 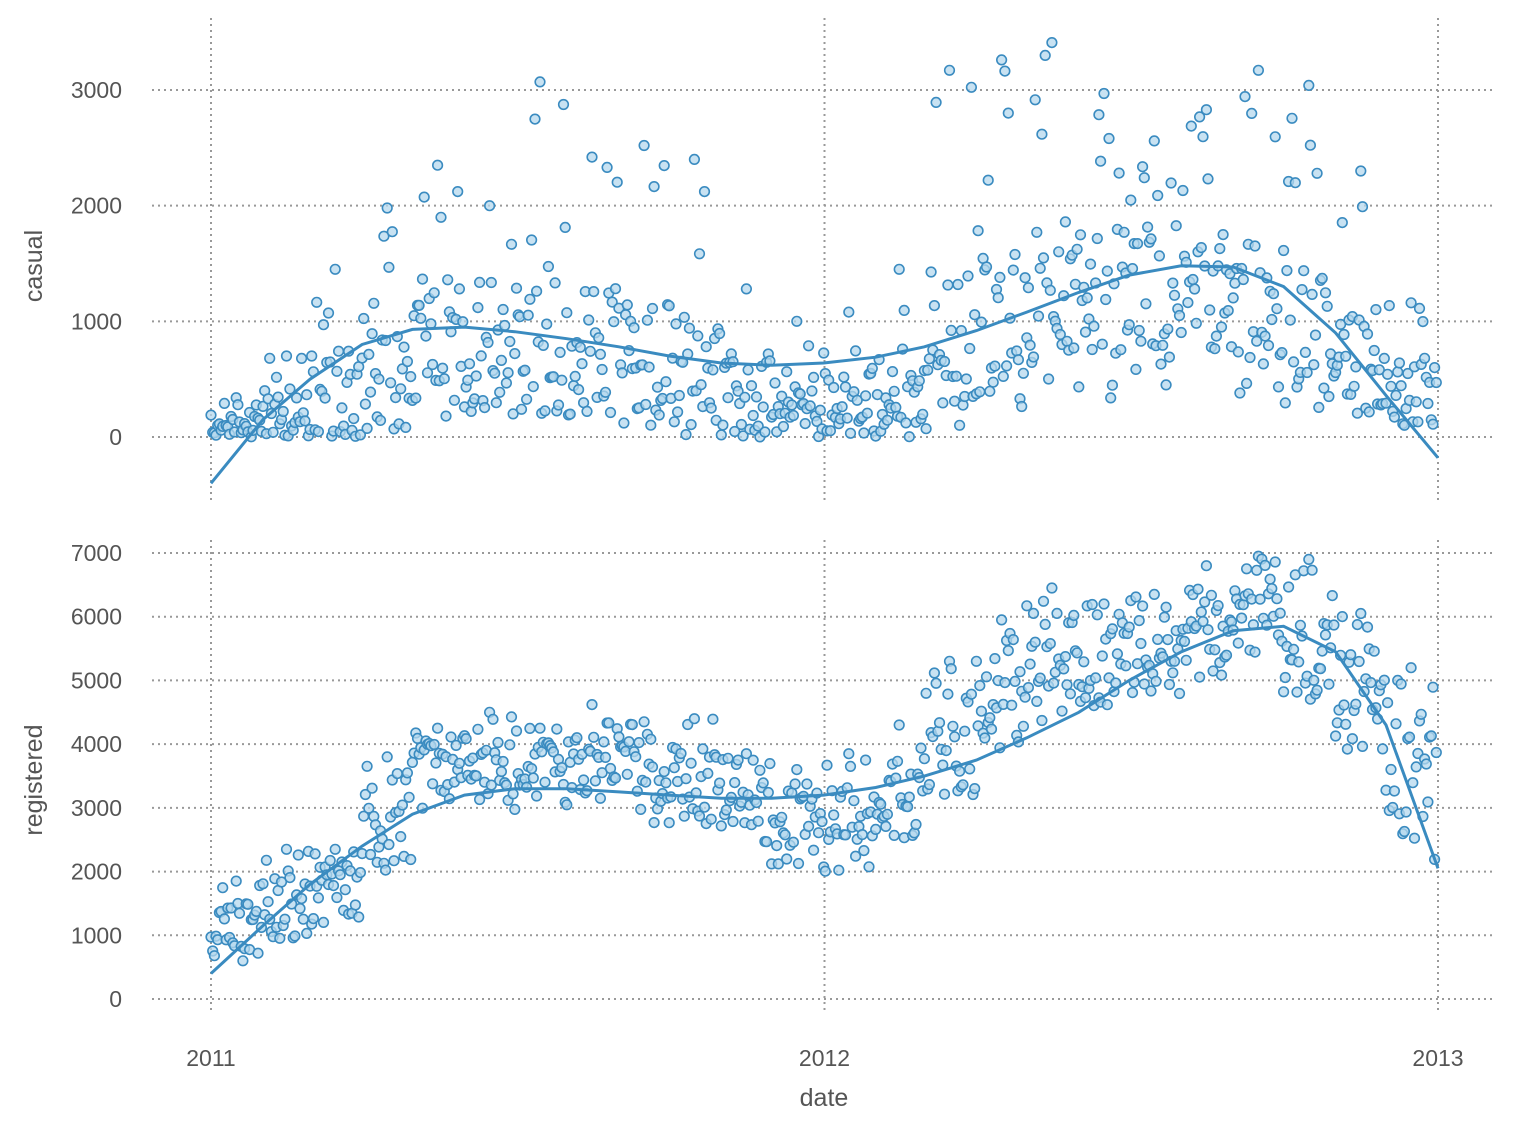 What do you see at coordinates (96, 617) in the screenshot?
I see `y-tick-label: 6000` at bounding box center [96, 617].